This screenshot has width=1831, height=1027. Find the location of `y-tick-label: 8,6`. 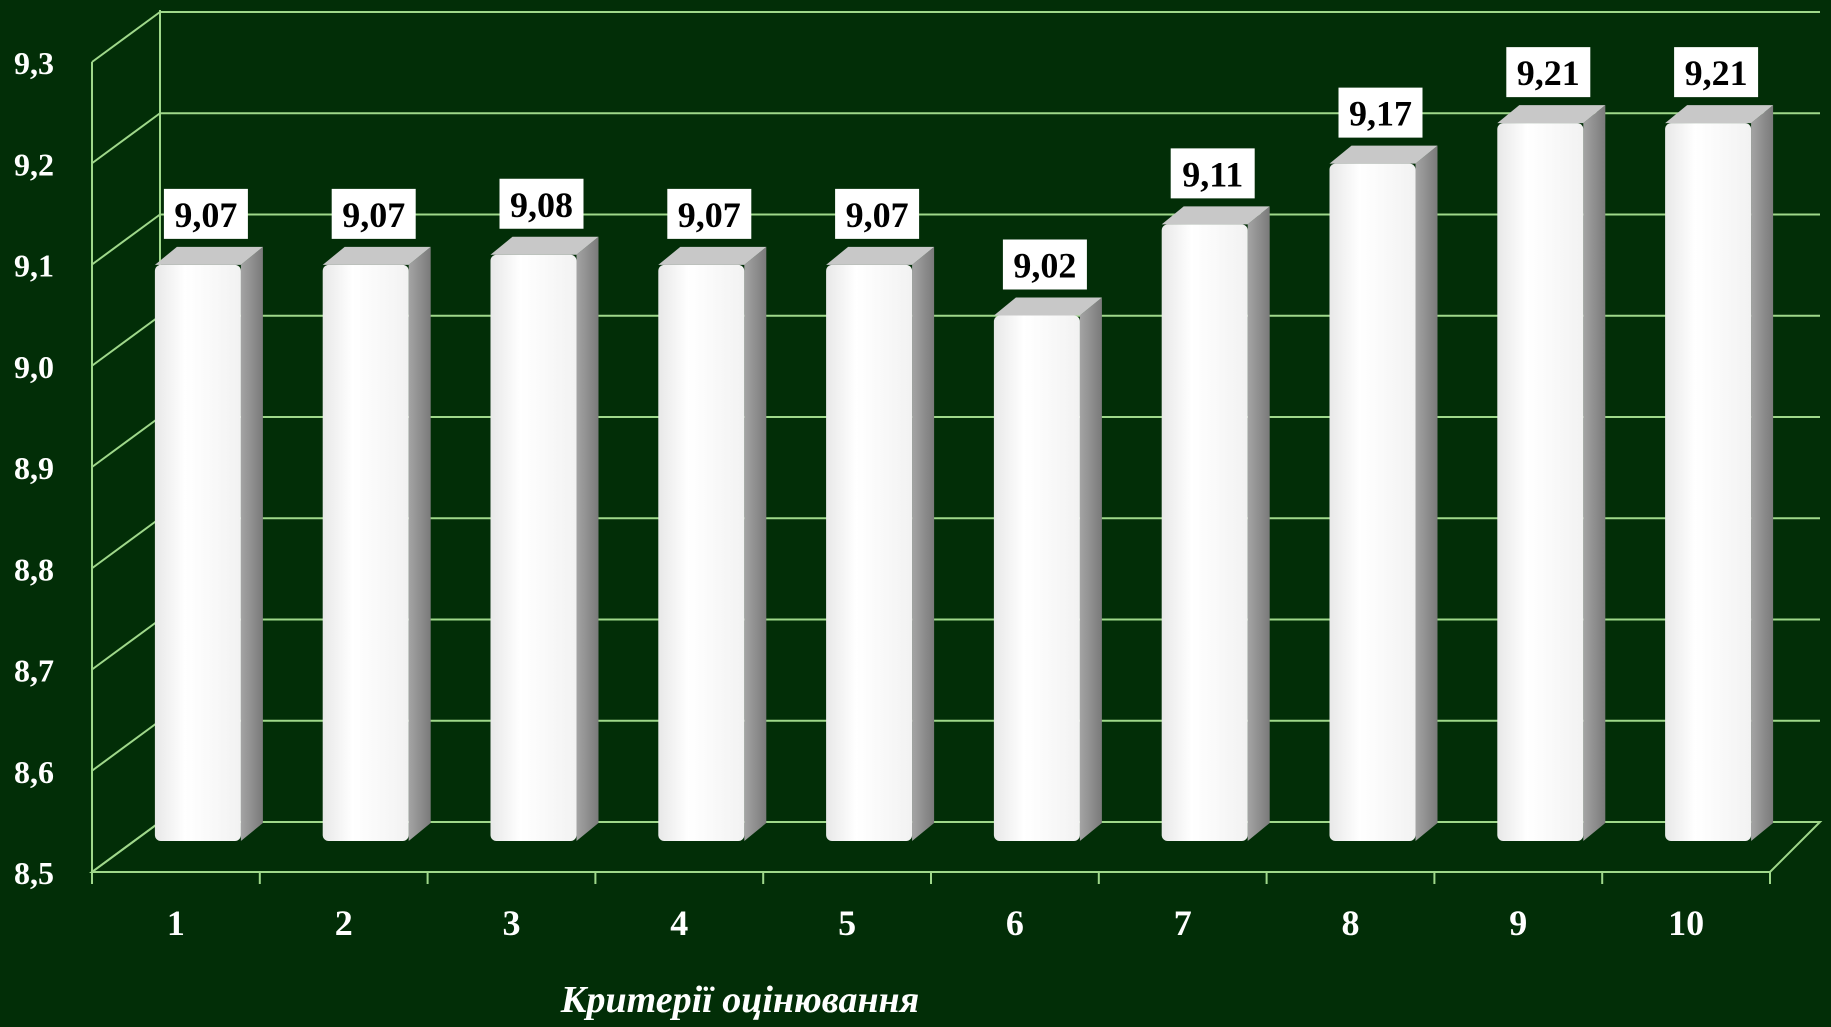

y-tick-label: 8,6 is located at coordinates (34, 772).